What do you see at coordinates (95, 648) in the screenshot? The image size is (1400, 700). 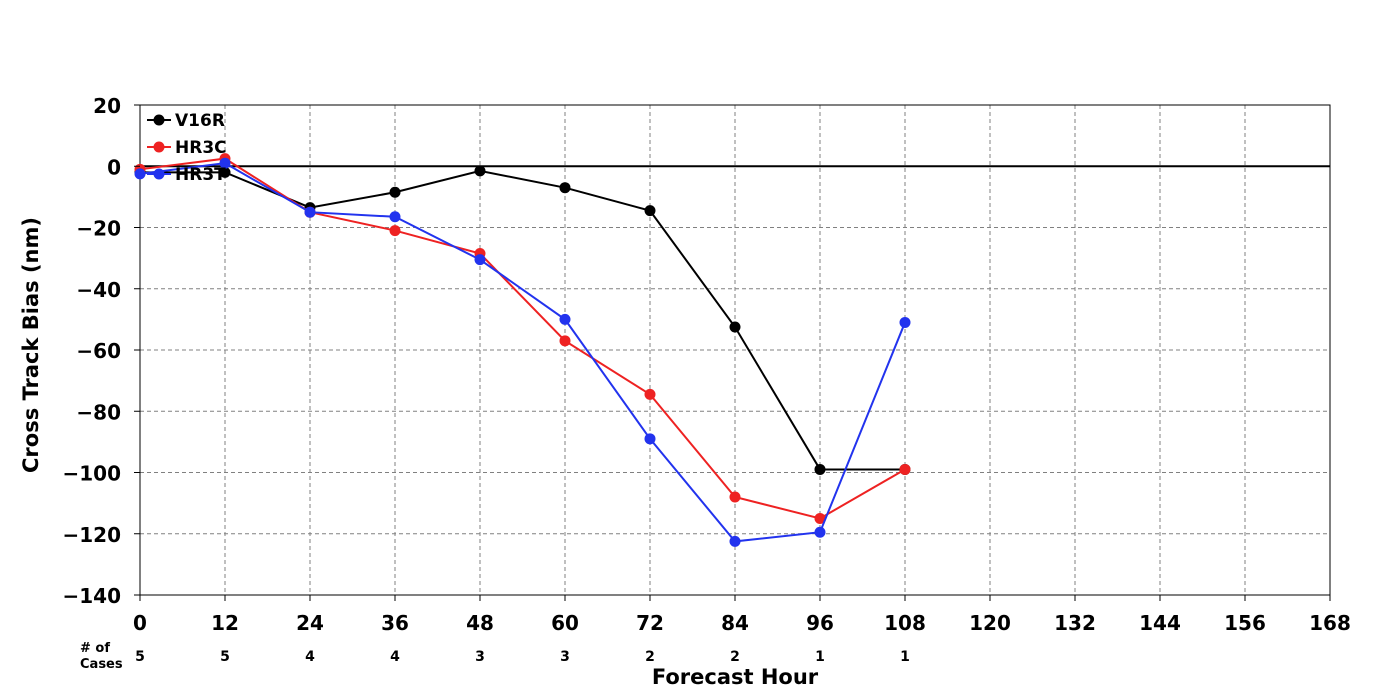 I see `cases-label-line-1: # of` at bounding box center [95, 648].